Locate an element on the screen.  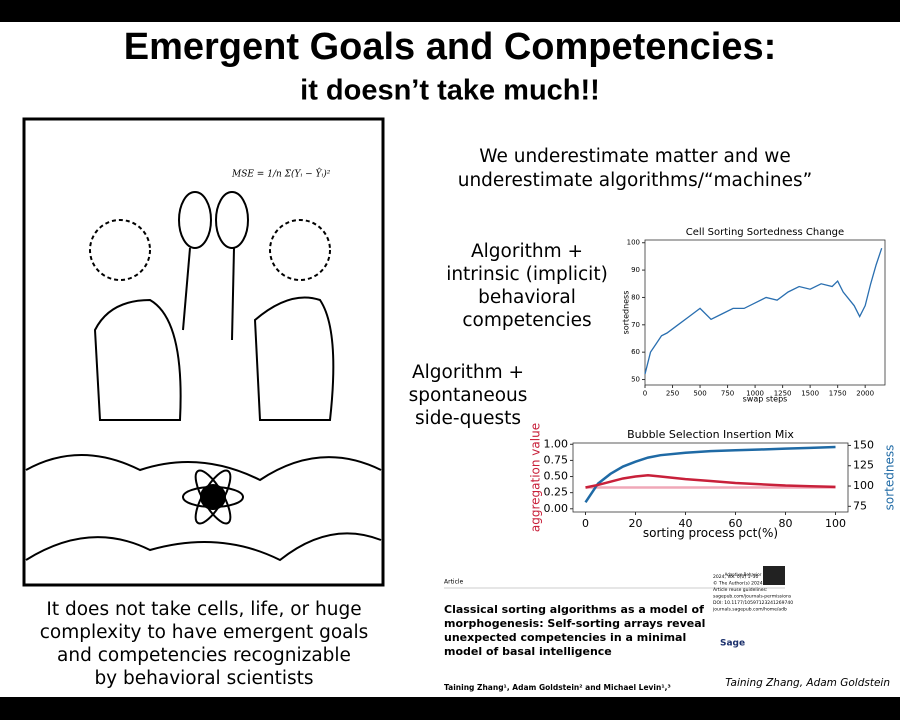
caption-line: complexity to have emergent goals is located at coordinates (204, 632).